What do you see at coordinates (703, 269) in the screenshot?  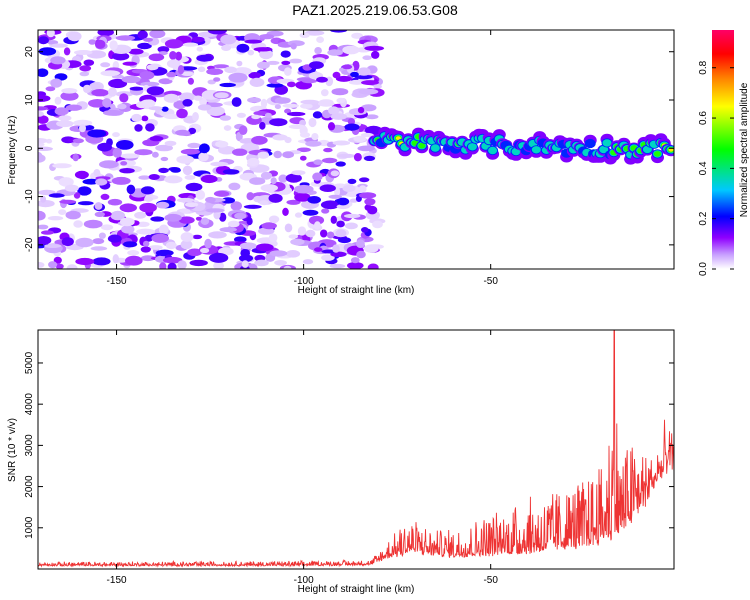 I see `colorbar-tick-label: 0.0` at bounding box center [703, 269].